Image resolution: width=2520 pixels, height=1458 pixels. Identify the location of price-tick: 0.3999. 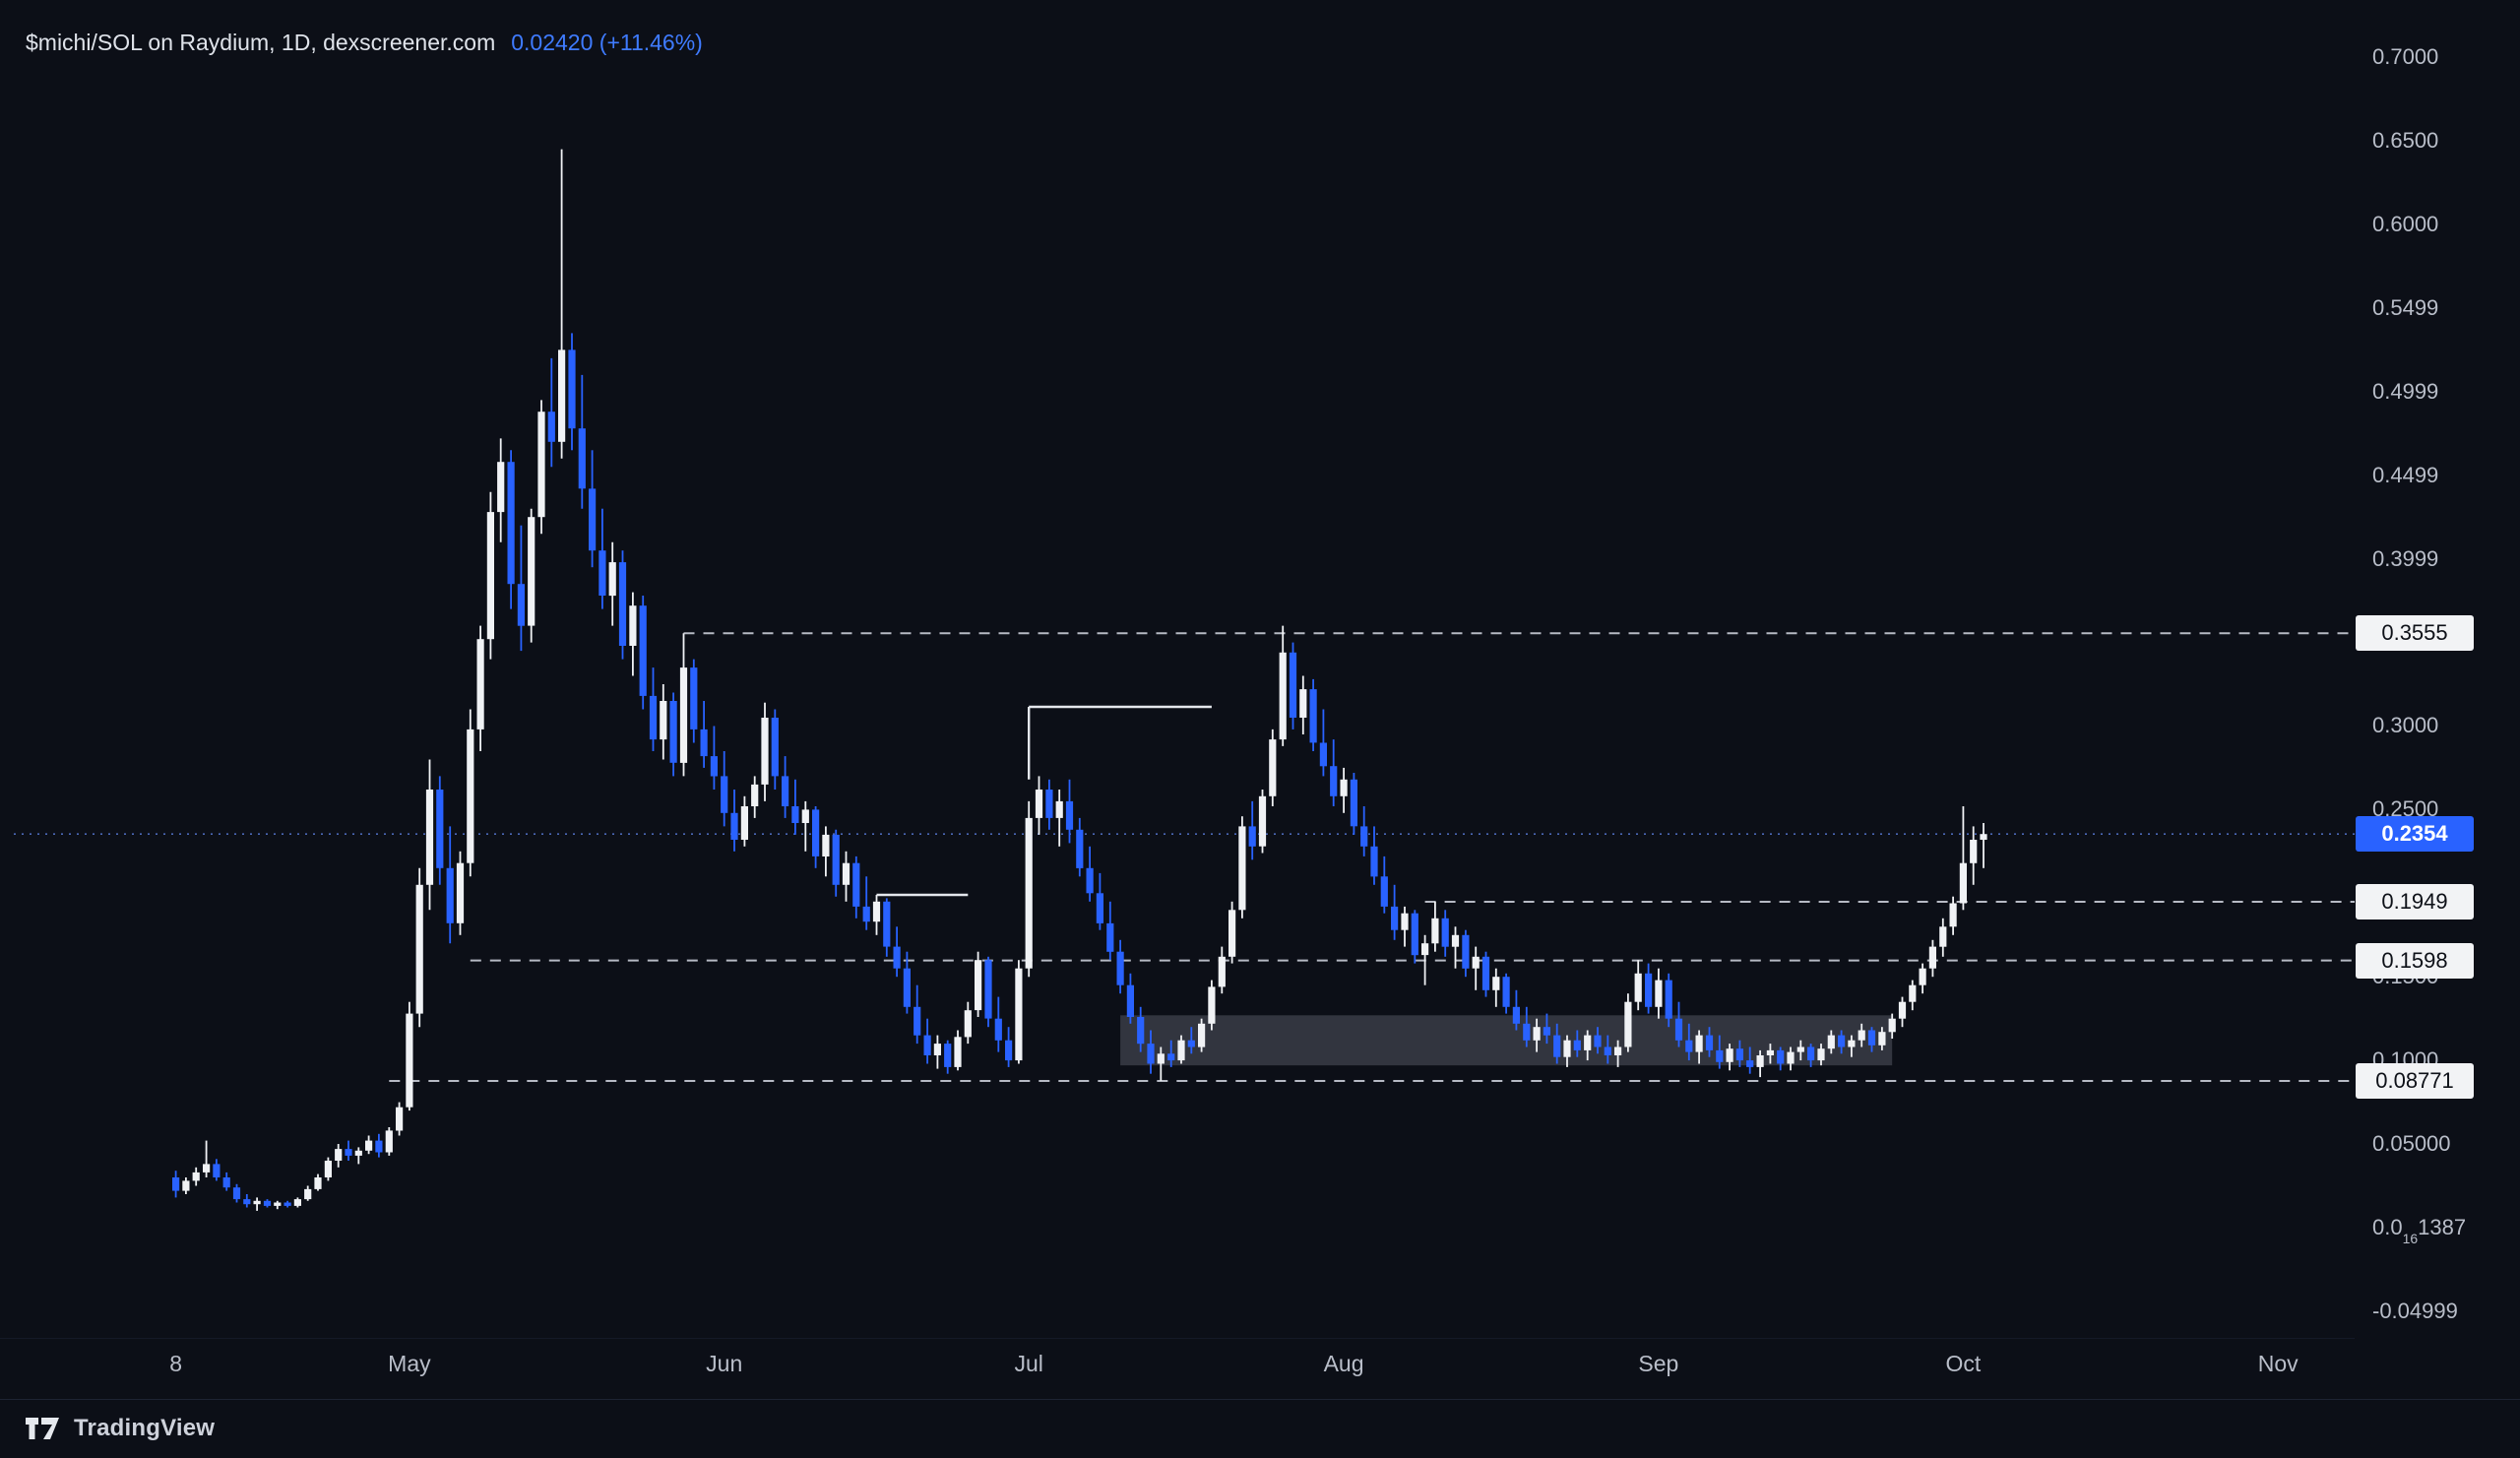
(2405, 558).